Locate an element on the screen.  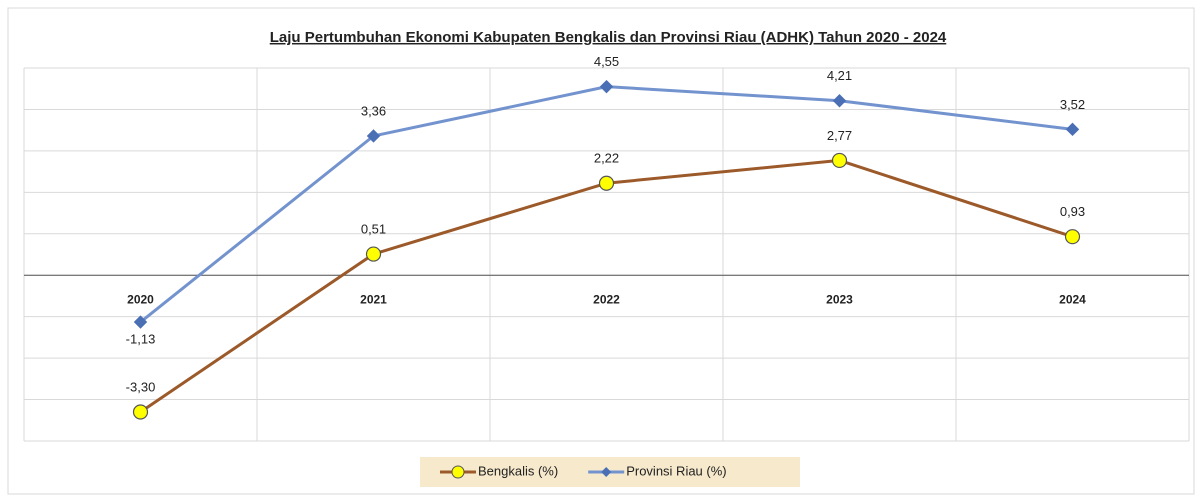
data-label: 2,77 is located at coordinates (839, 135).